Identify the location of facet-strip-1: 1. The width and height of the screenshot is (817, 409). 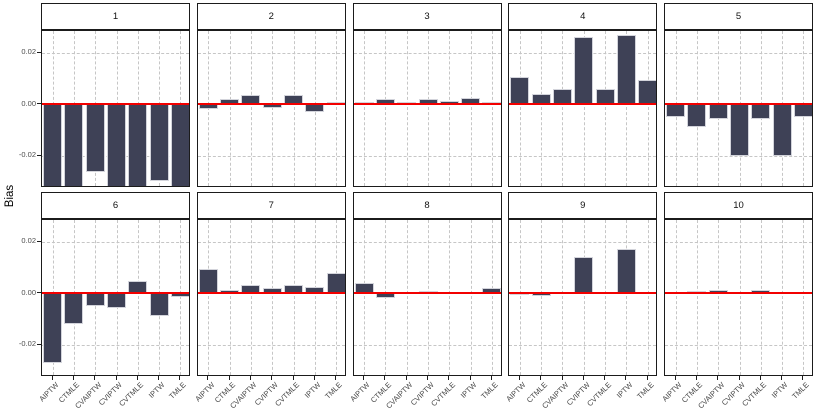
(115, 16).